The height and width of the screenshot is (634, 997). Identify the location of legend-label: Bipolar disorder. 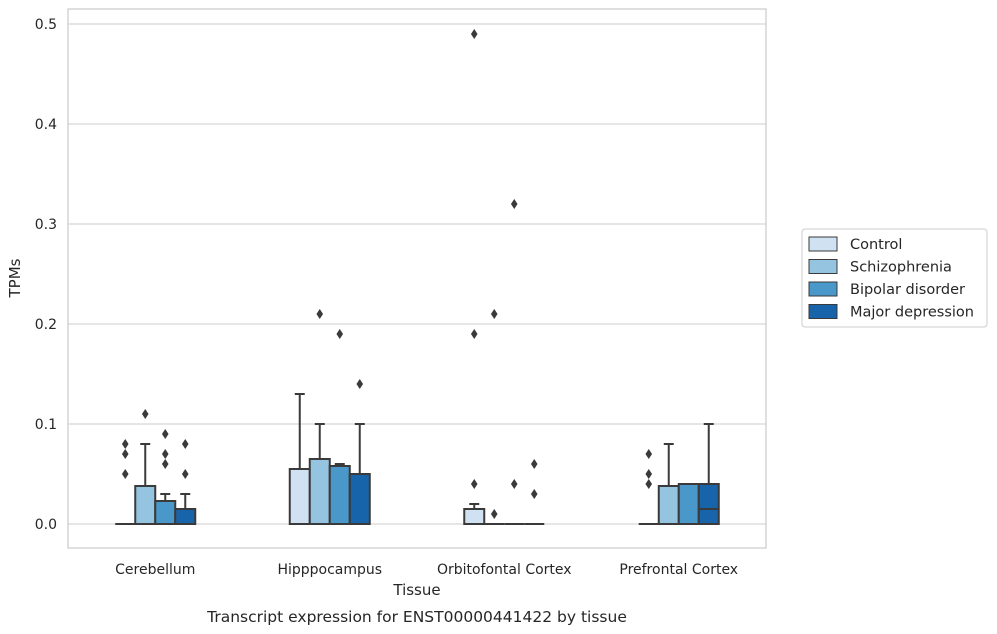
(907, 290).